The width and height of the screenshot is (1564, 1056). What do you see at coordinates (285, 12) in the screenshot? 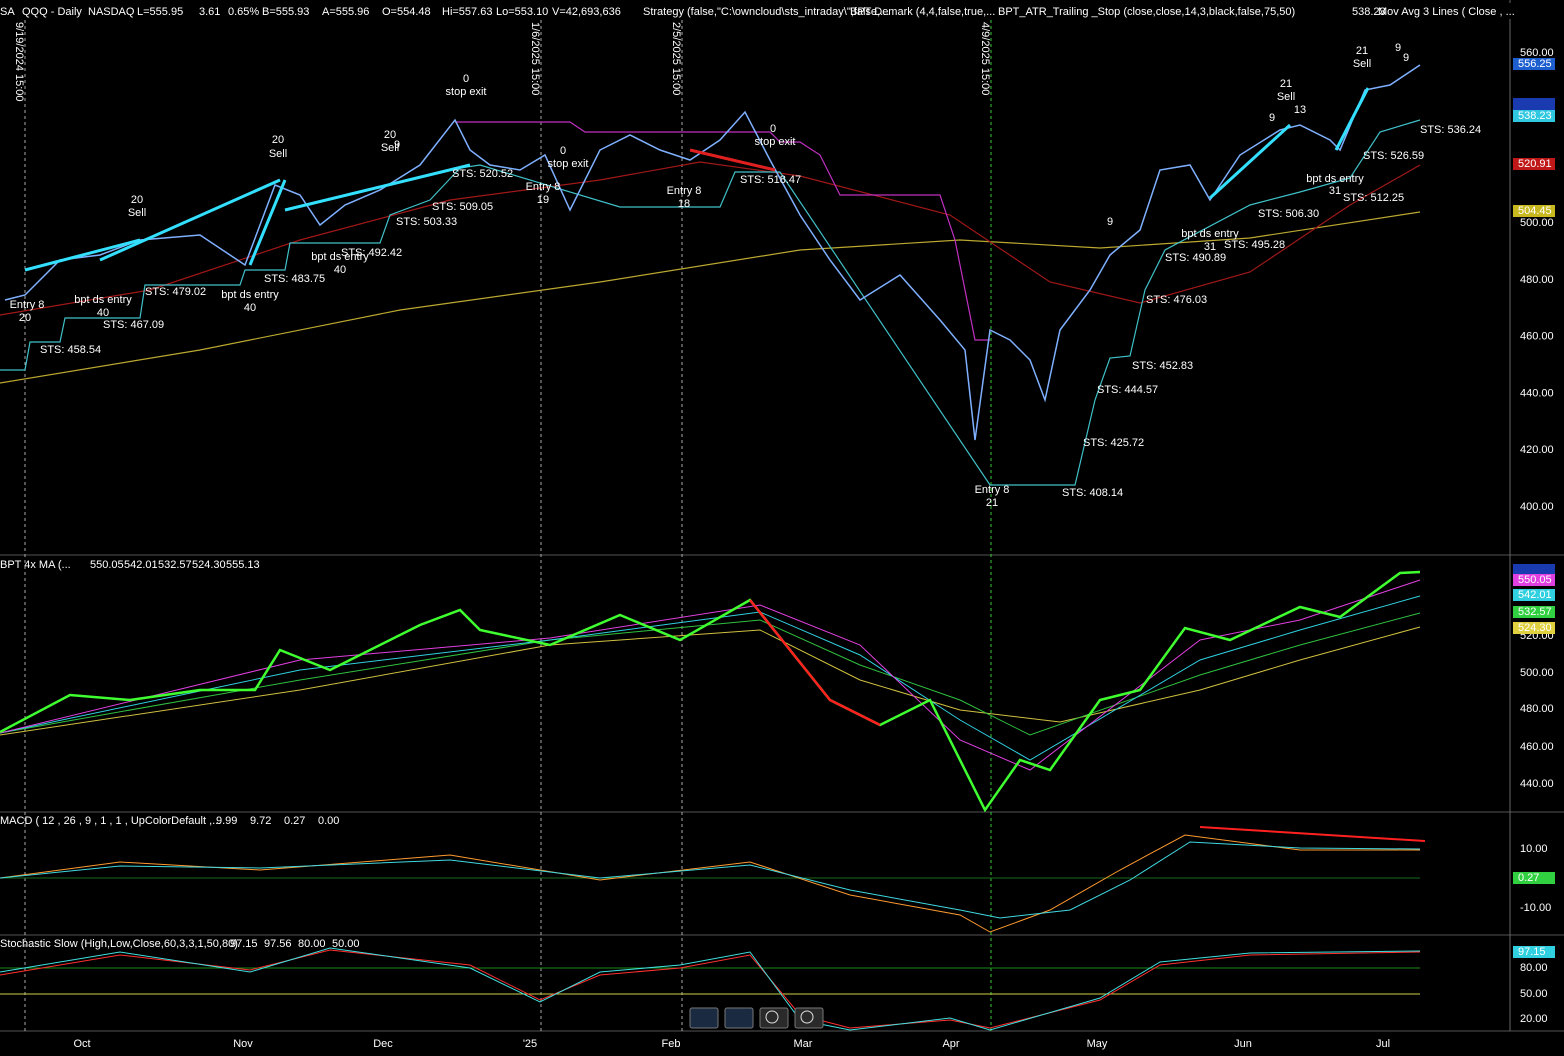
I see `header-text: B=555.93` at bounding box center [285, 12].